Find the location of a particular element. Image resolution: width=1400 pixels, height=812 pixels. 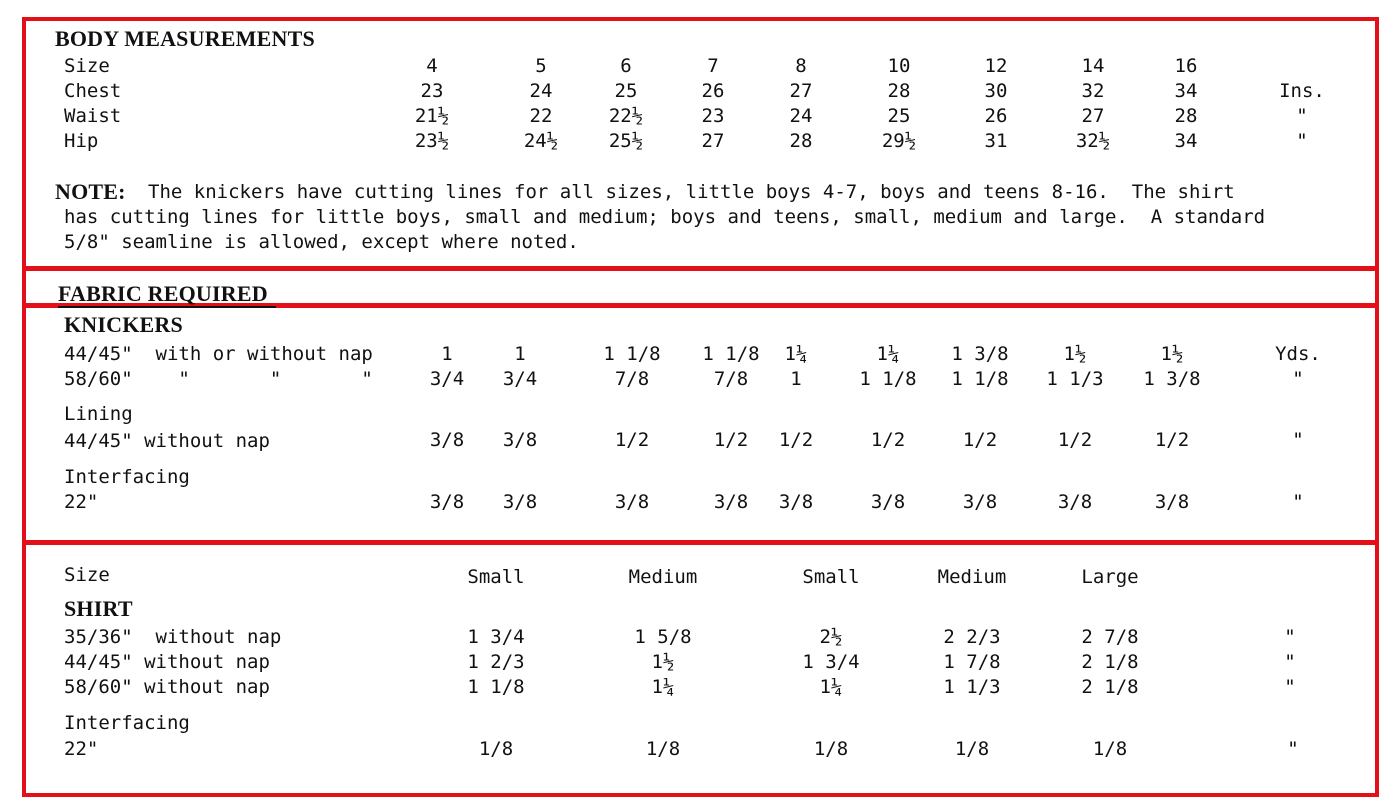

cell-value: 29½ is located at coordinates (899, 141).